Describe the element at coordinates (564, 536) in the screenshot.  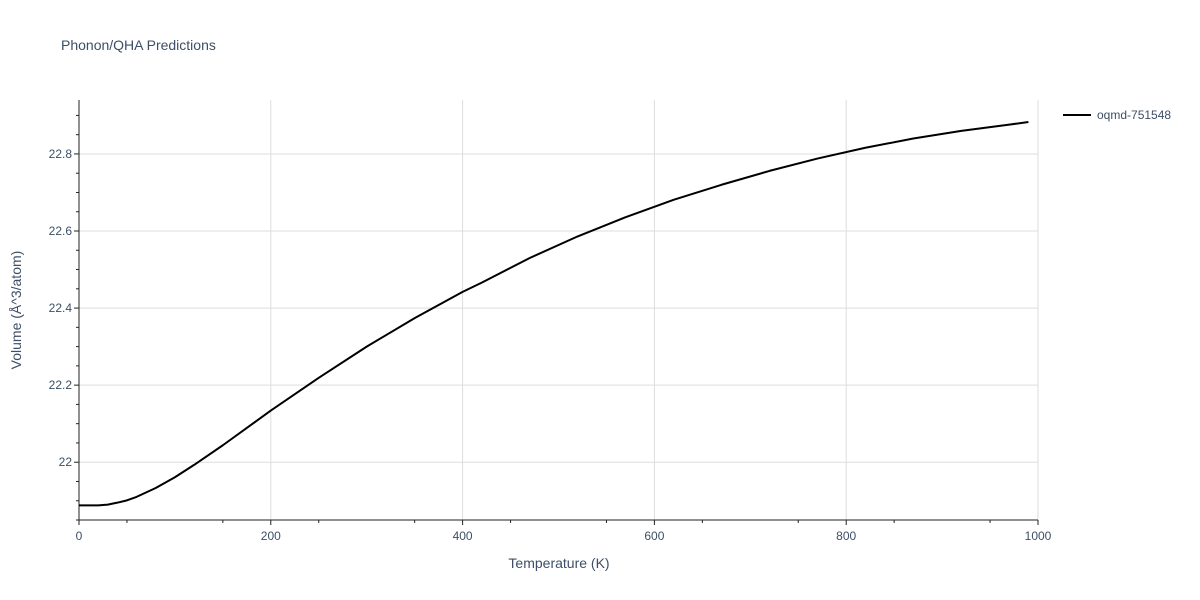
I see `x-tick-labels: 0 200 400 600 800 1000` at that location.